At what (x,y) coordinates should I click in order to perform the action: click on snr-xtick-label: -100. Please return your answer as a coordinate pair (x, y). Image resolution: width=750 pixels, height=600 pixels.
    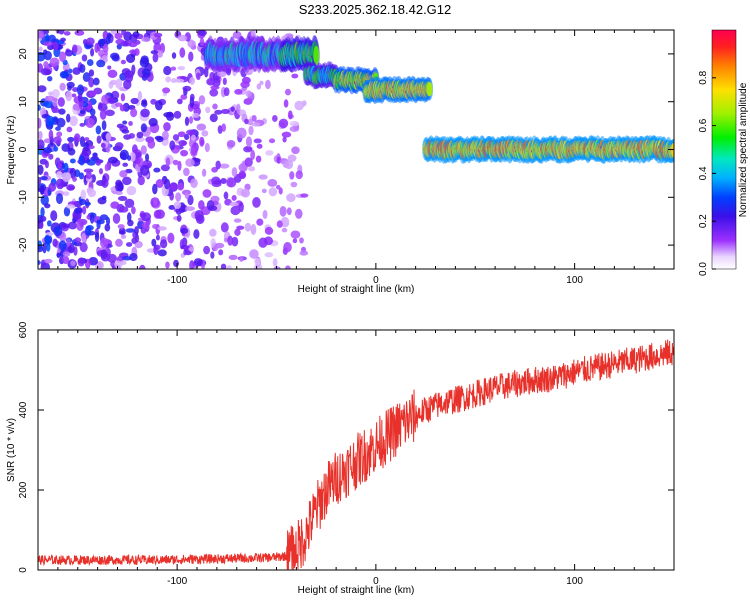
    Looking at the image, I should click on (177, 581).